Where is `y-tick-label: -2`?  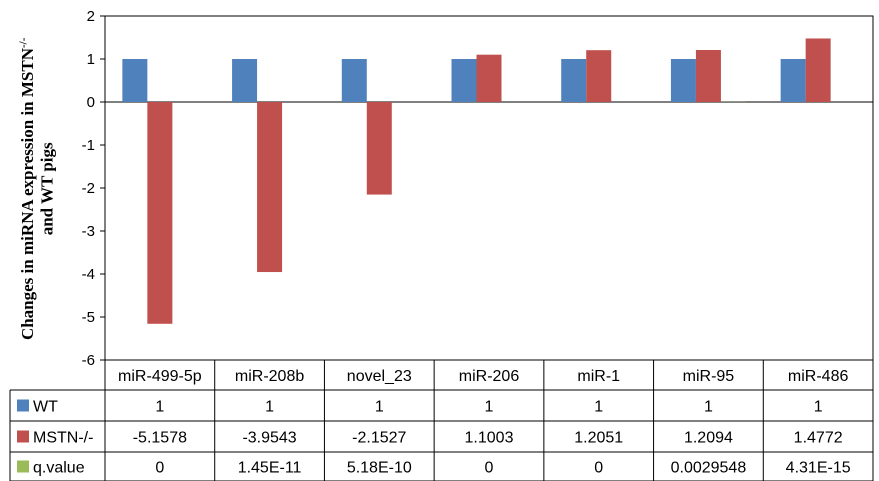
y-tick-label: -2 is located at coordinates (88, 188).